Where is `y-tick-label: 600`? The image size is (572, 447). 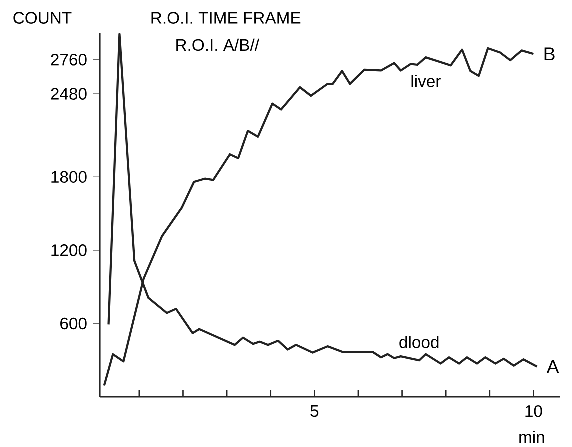 y-tick-label: 600 is located at coordinates (73, 324).